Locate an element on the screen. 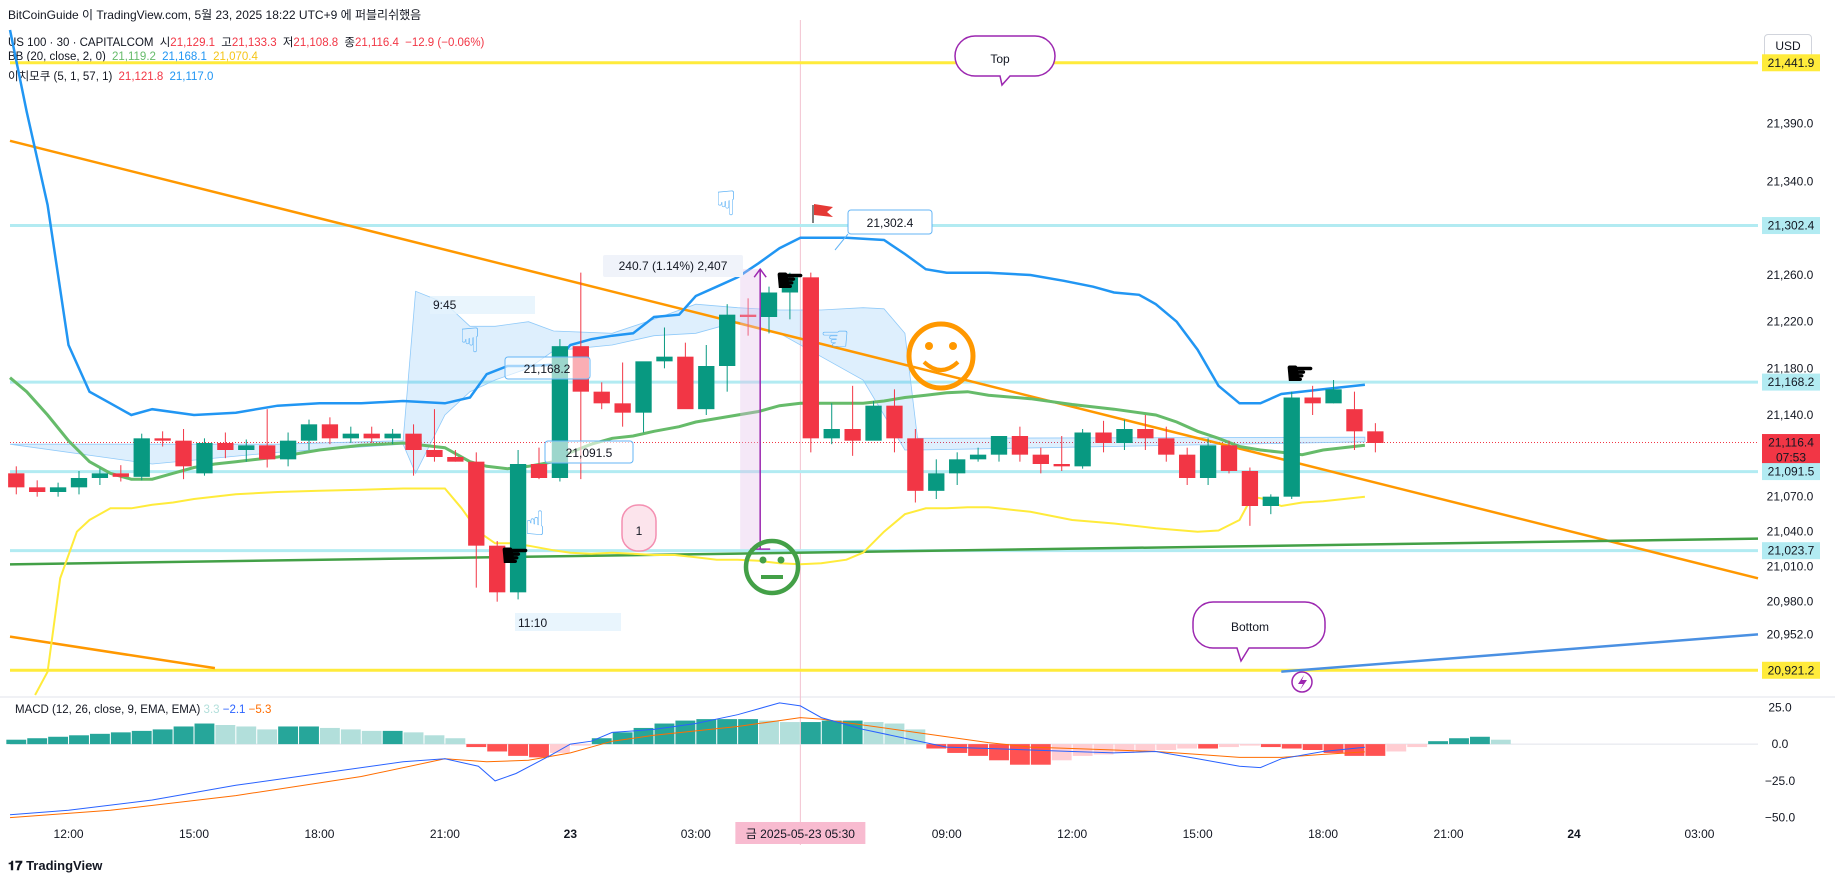 The height and width of the screenshot is (884, 1835). time-tick: 23 is located at coordinates (571, 834).